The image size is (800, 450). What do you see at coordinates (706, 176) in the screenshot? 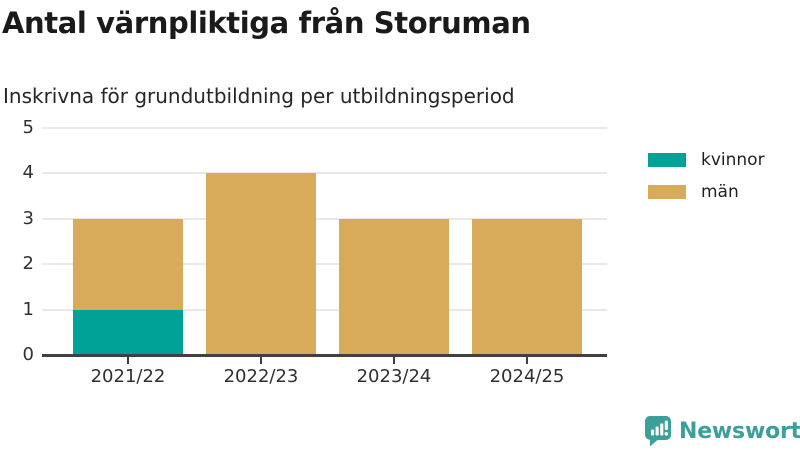
I see `chart-legend: kvinnor män` at bounding box center [706, 176].